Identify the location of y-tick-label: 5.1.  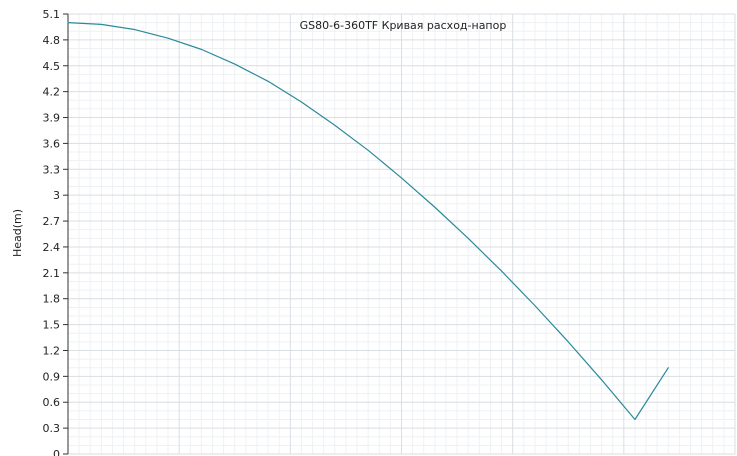
(52, 14).